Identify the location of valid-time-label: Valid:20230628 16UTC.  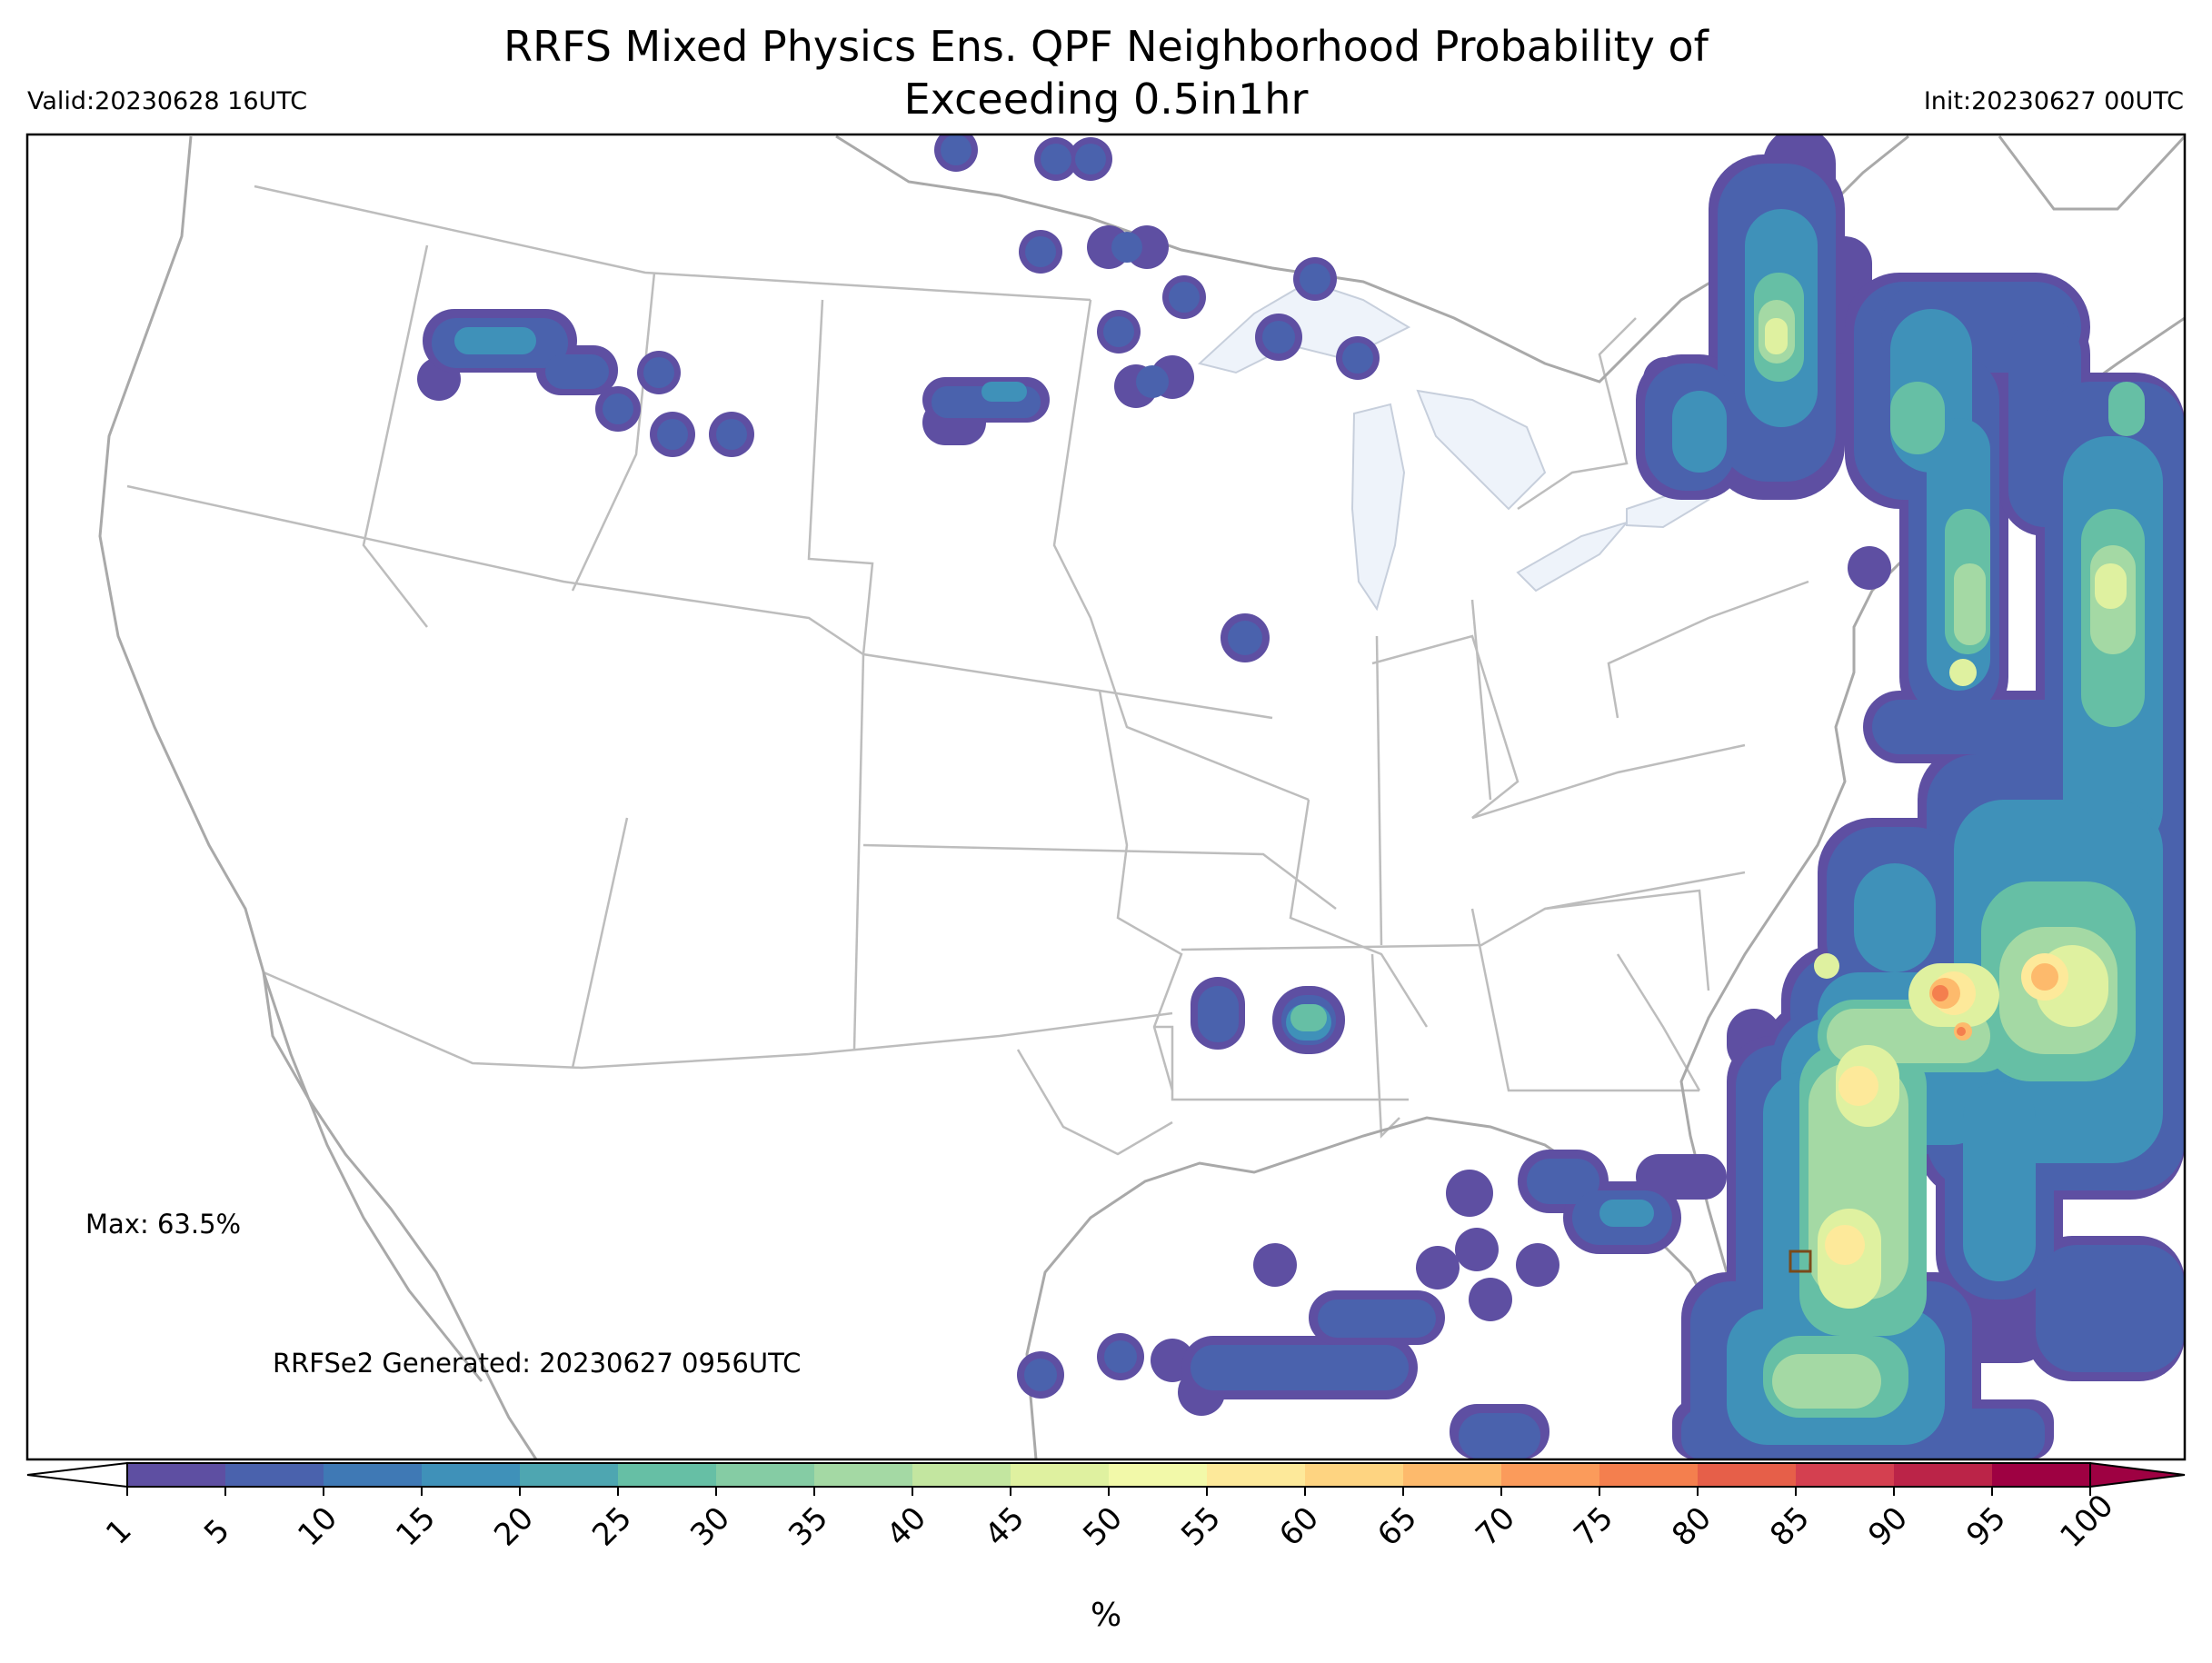
(167, 101).